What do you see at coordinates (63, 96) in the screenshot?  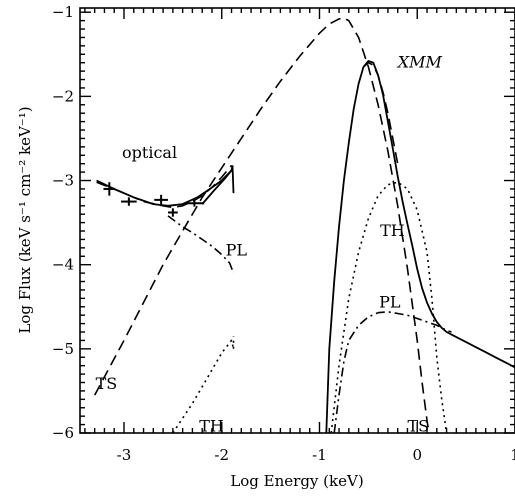 I see `y-tick-label: −2` at bounding box center [63, 96].